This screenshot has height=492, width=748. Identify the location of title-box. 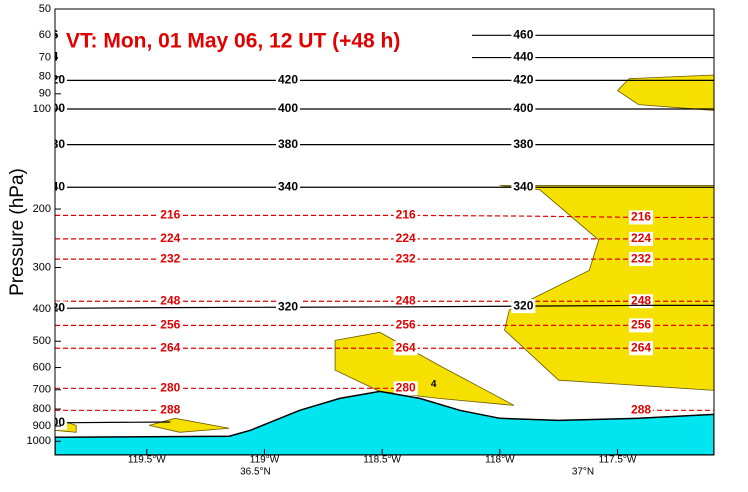
(265, 41).